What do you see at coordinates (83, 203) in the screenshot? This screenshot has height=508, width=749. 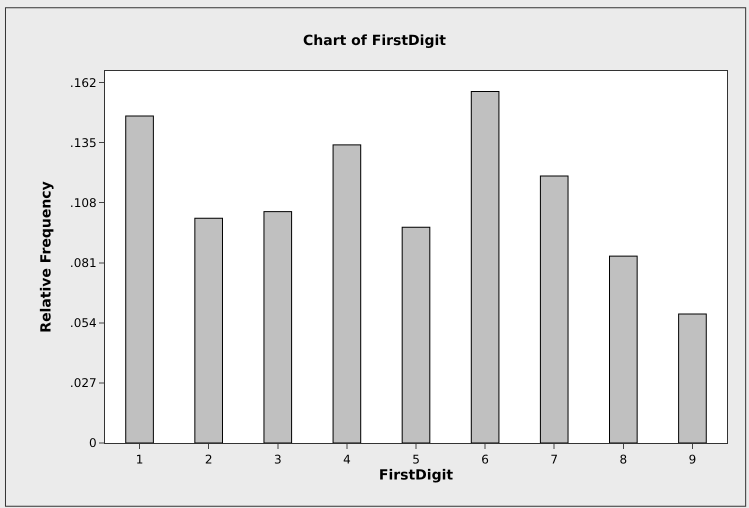 I see `y-tick-label: .108` at bounding box center [83, 203].